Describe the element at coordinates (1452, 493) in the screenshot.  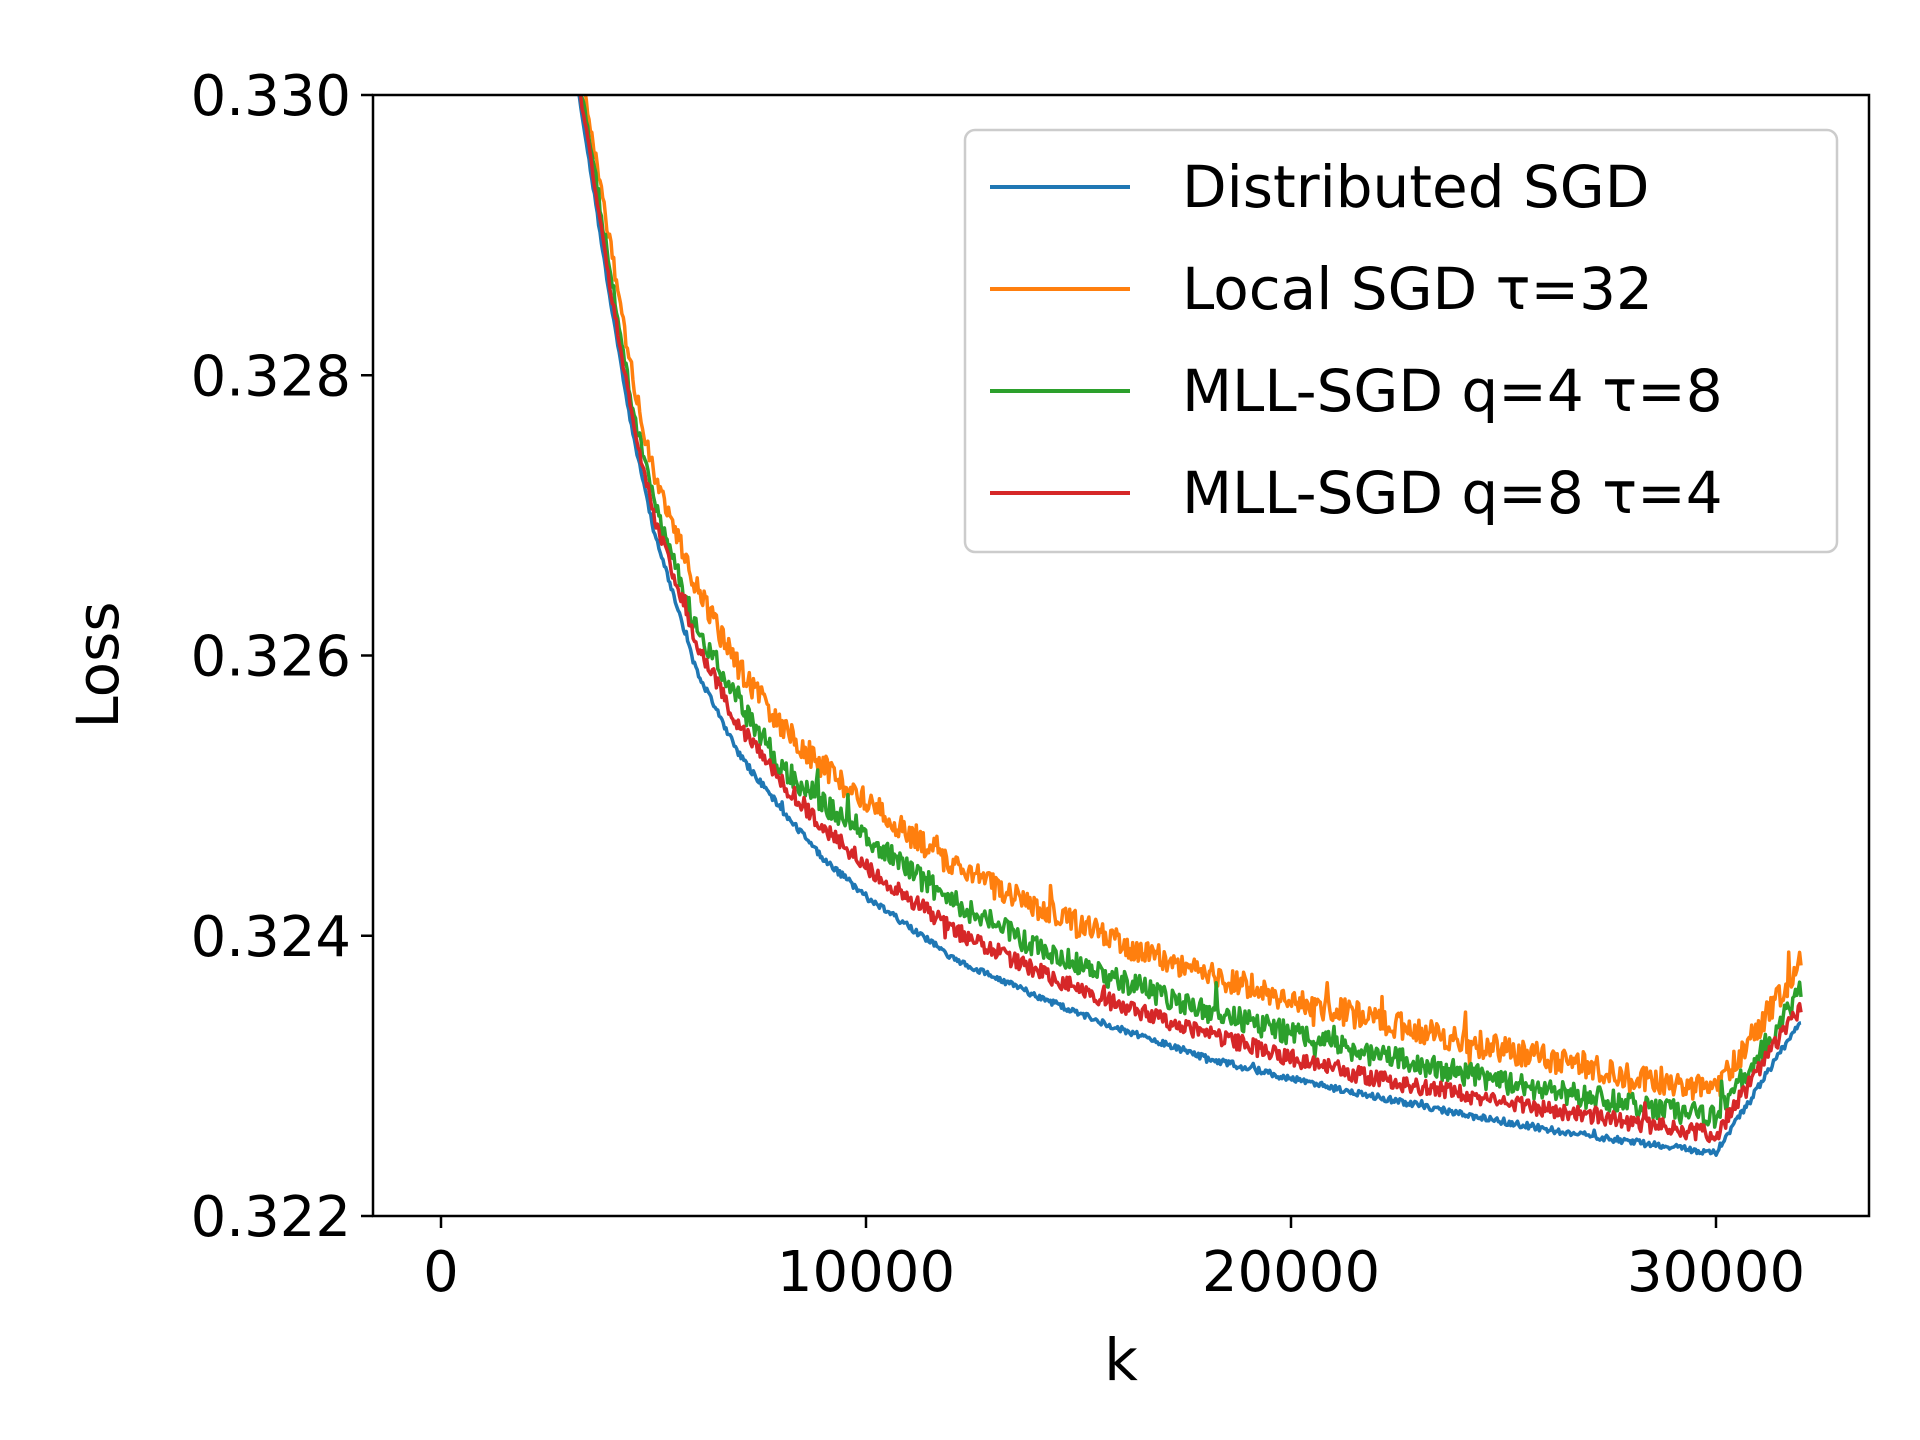
I see `legend-label-4: MLL-SGD q=8 τ=4` at that location.